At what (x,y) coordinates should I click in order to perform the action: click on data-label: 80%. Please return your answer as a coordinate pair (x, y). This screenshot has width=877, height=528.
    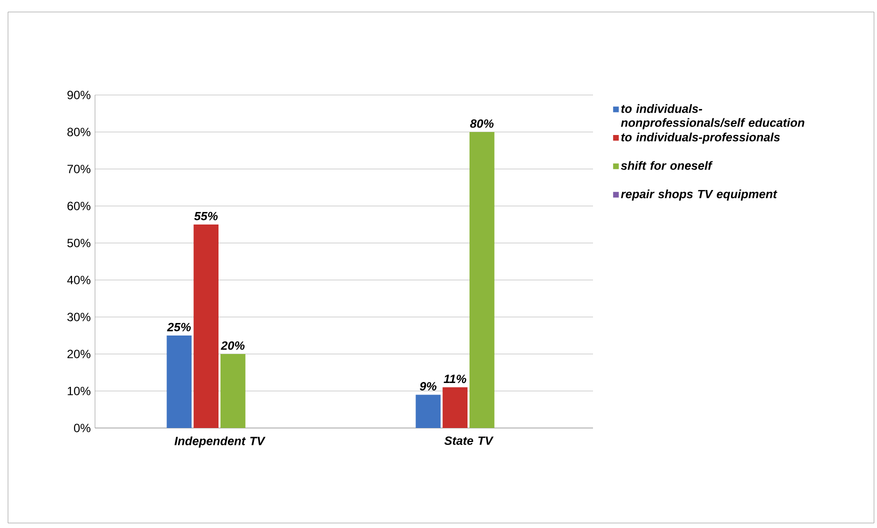
    Looking at the image, I should click on (482, 123).